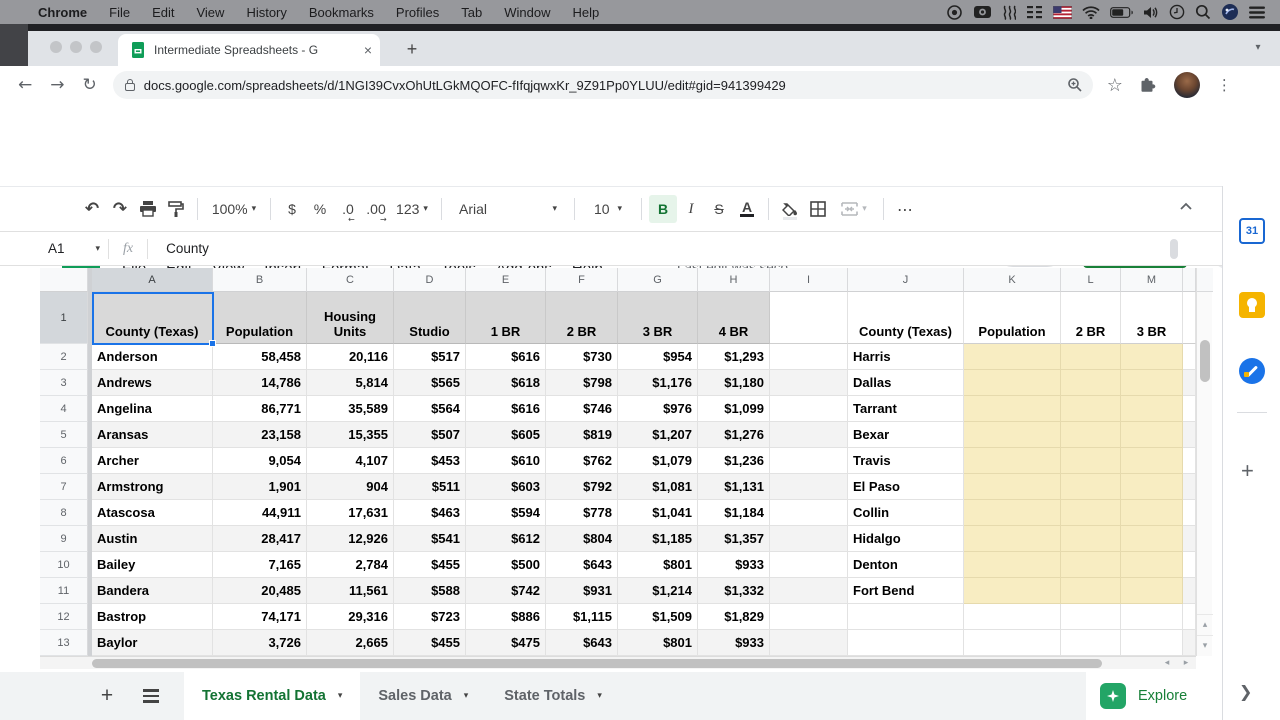  Describe the element at coordinates (260, 318) in the screenshot. I see `cell-B1: Population` at that location.